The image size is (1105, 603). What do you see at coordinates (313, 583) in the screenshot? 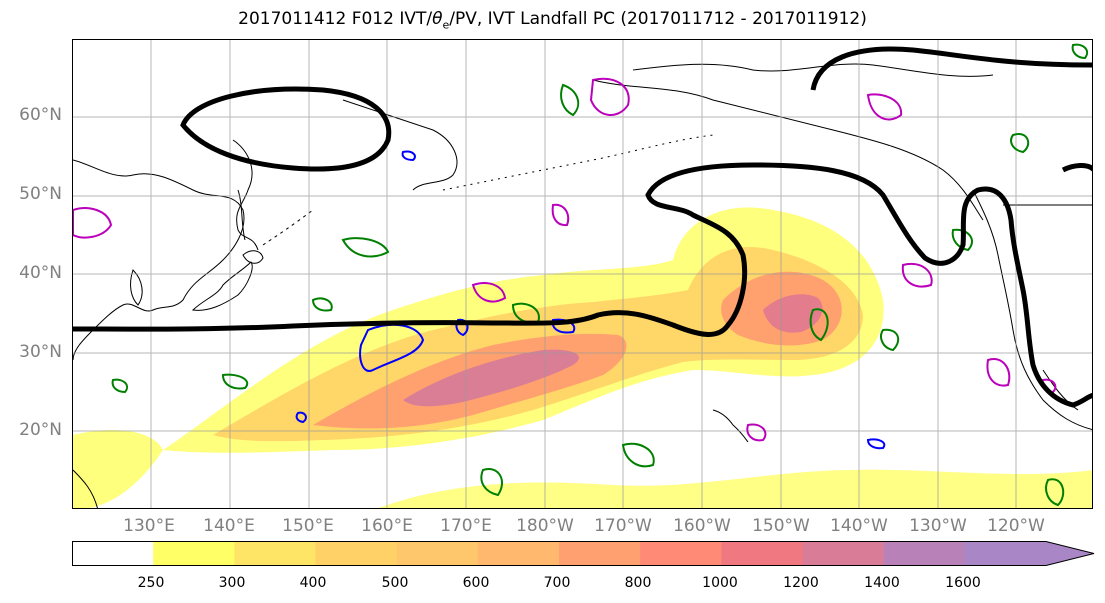
I see `colorbar-tick-400: 400` at bounding box center [313, 583].